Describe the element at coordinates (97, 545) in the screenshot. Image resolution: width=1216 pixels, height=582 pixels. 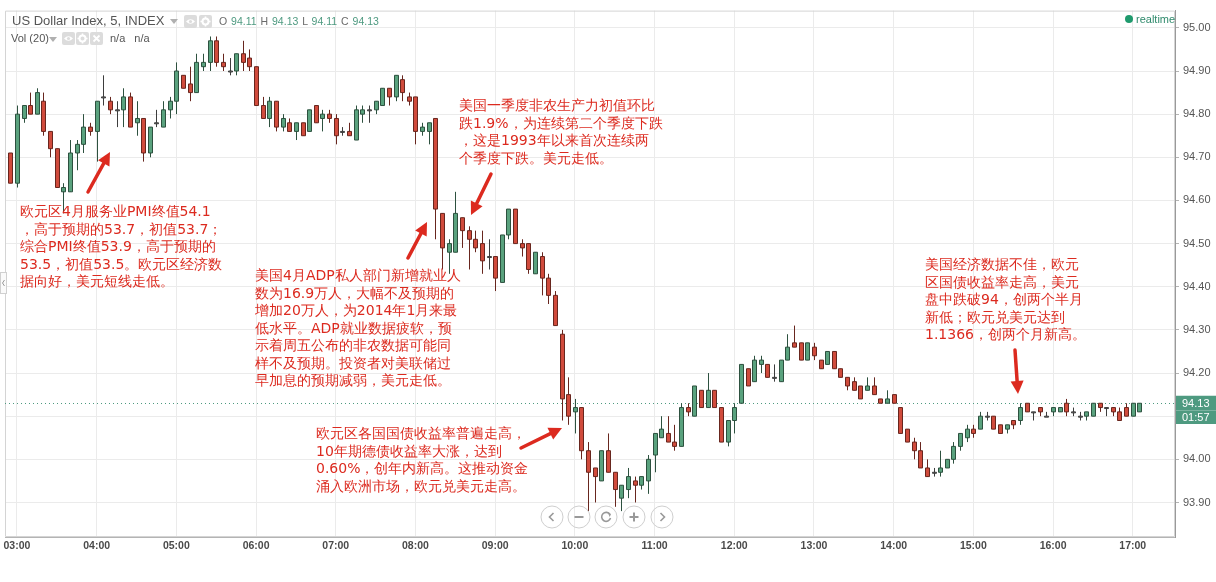
I see `x-tick-label: 04:00` at that location.